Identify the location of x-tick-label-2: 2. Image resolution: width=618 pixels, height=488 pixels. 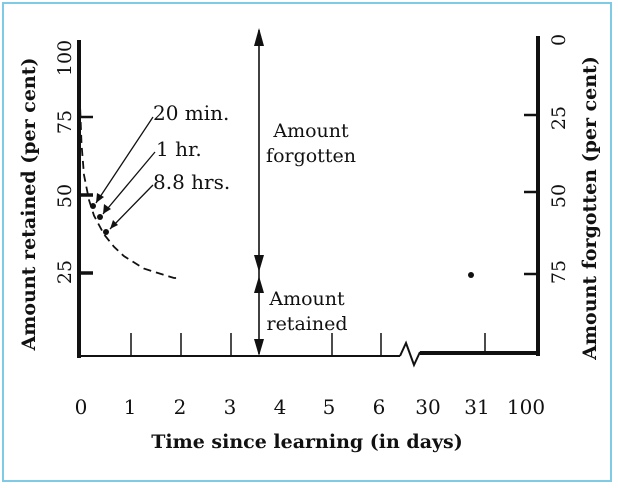
(180, 407).